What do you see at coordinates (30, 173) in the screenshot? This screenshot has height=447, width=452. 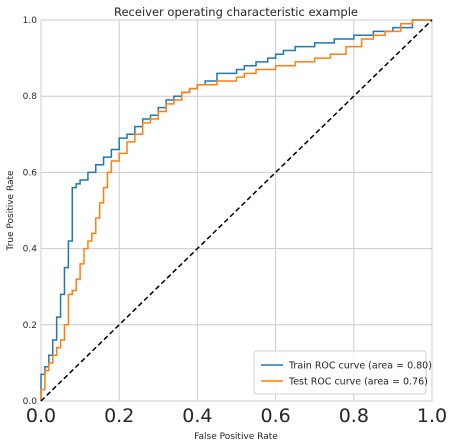 I see `y-tick-label: 0.6` at bounding box center [30, 173].